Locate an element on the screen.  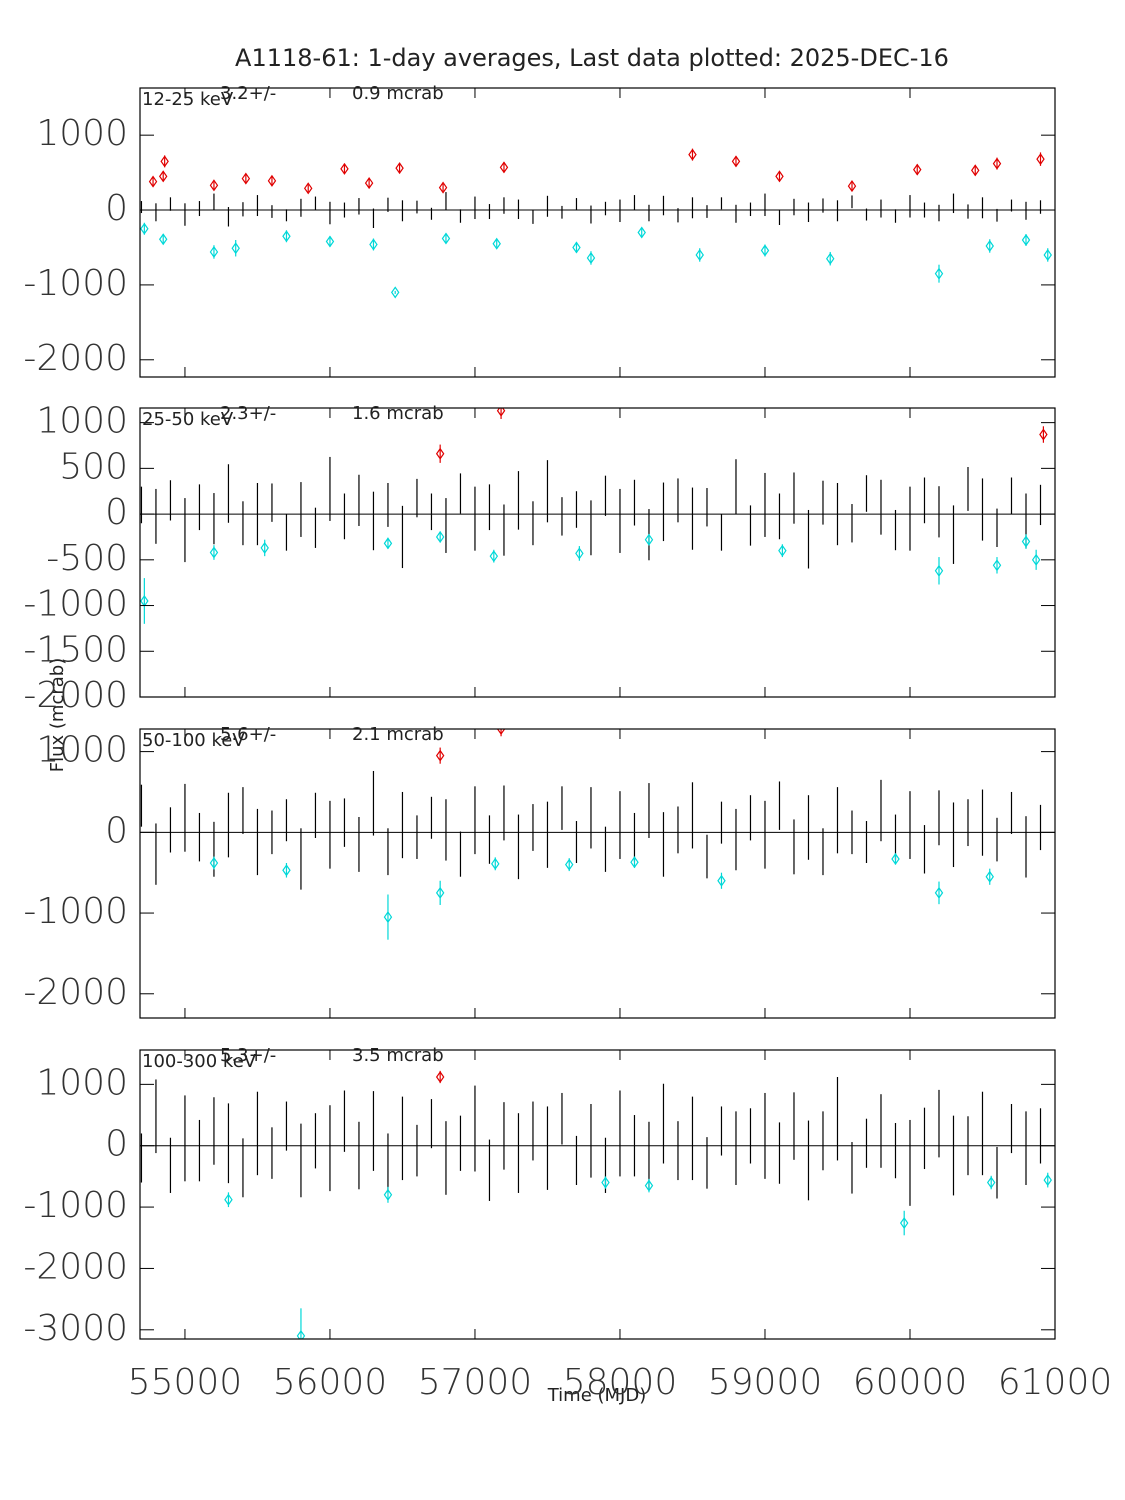
x-tick-label: 58000 is located at coordinates (620, 1382).